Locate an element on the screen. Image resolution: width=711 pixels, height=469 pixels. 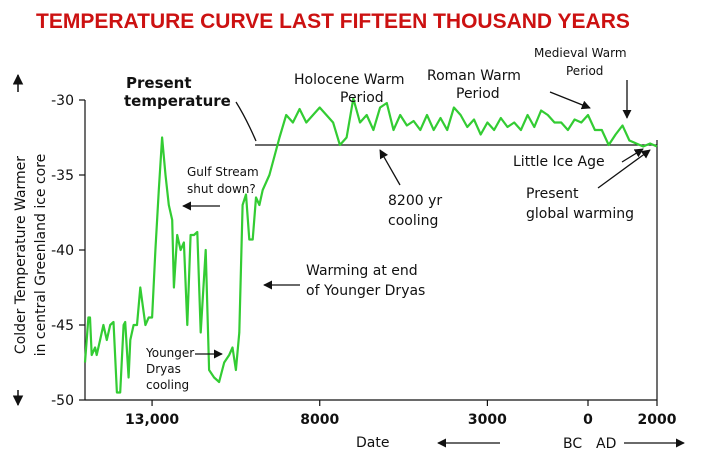
svg-text: Gulf Stream is located at coordinates (223, 172).